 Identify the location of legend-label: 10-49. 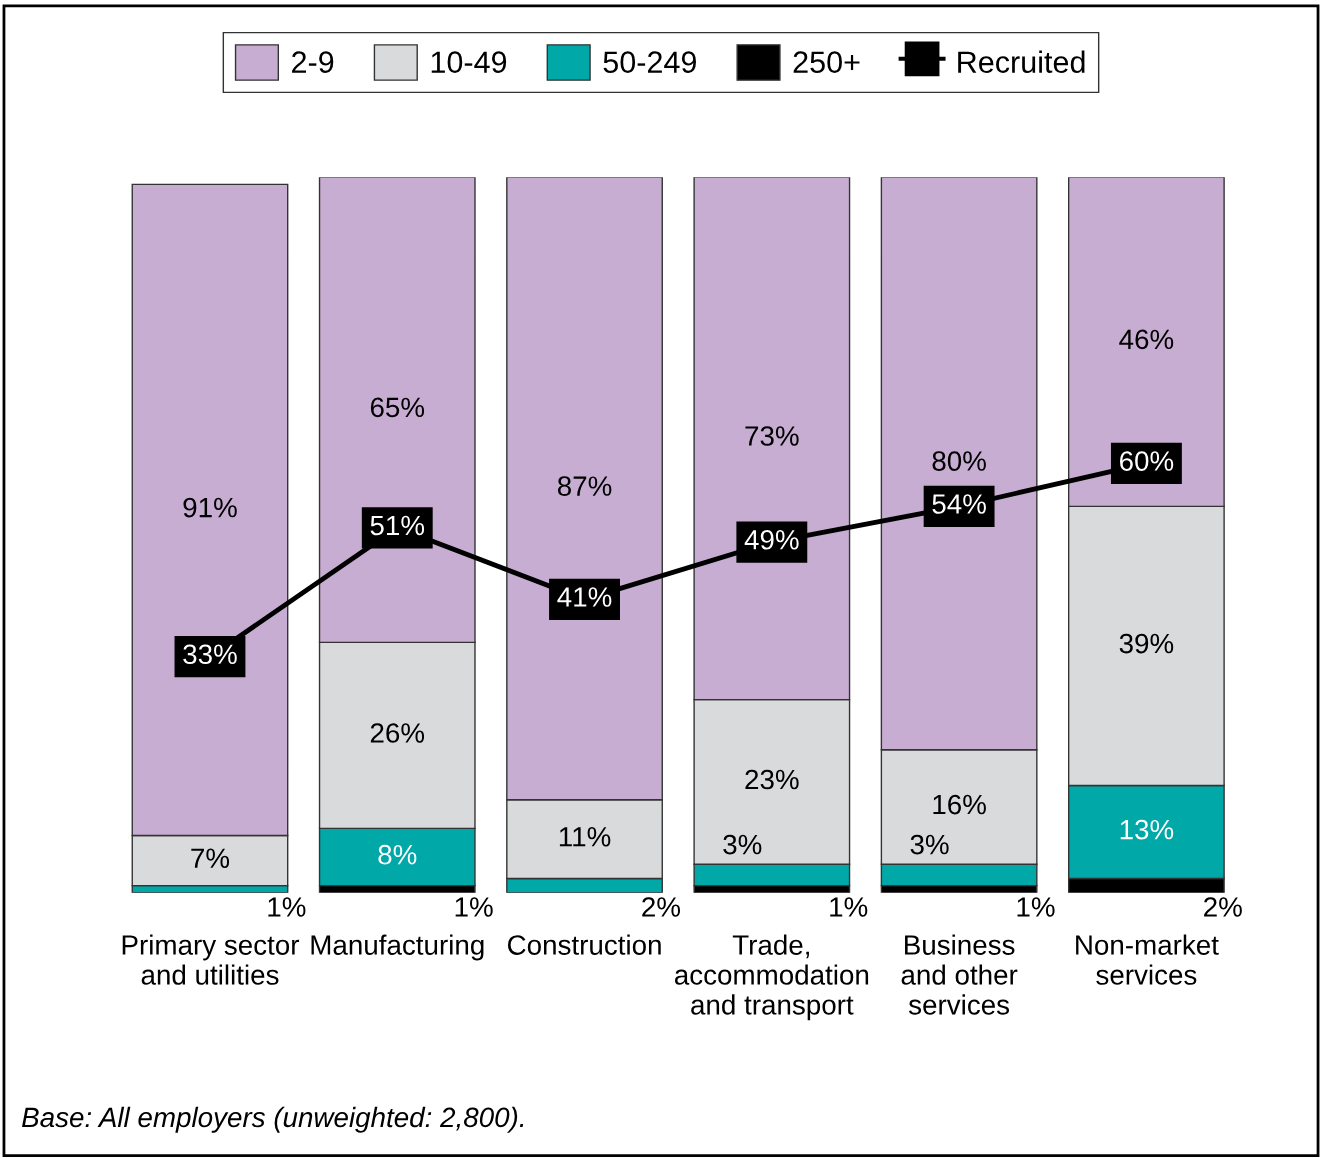
(469, 62).